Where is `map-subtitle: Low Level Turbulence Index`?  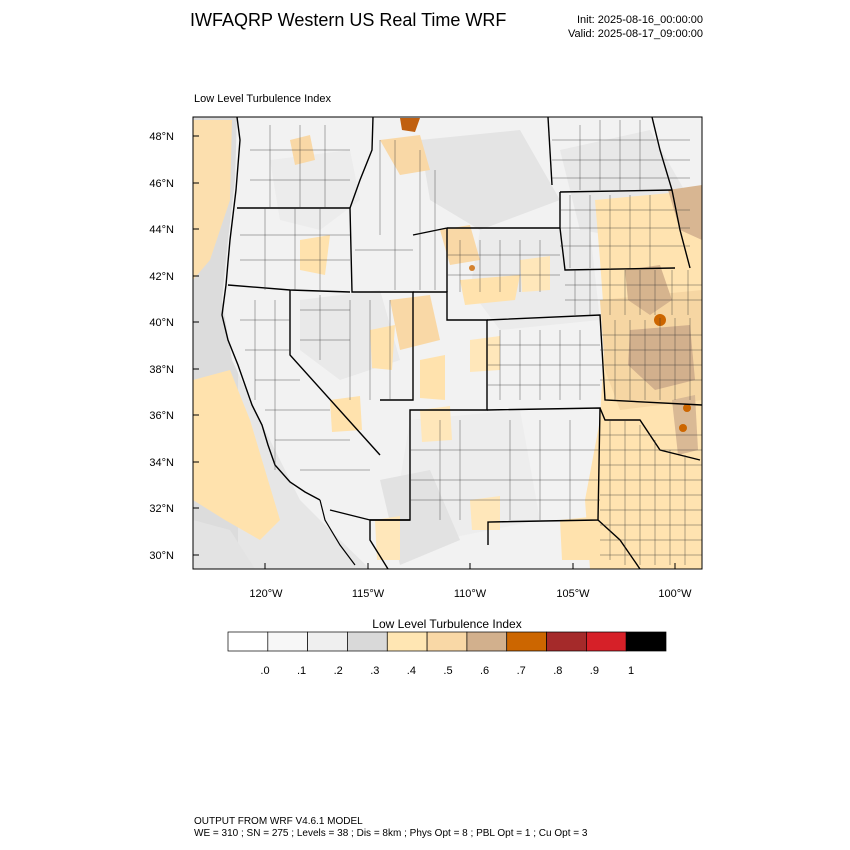 map-subtitle: Low Level Turbulence Index is located at coordinates (262, 99).